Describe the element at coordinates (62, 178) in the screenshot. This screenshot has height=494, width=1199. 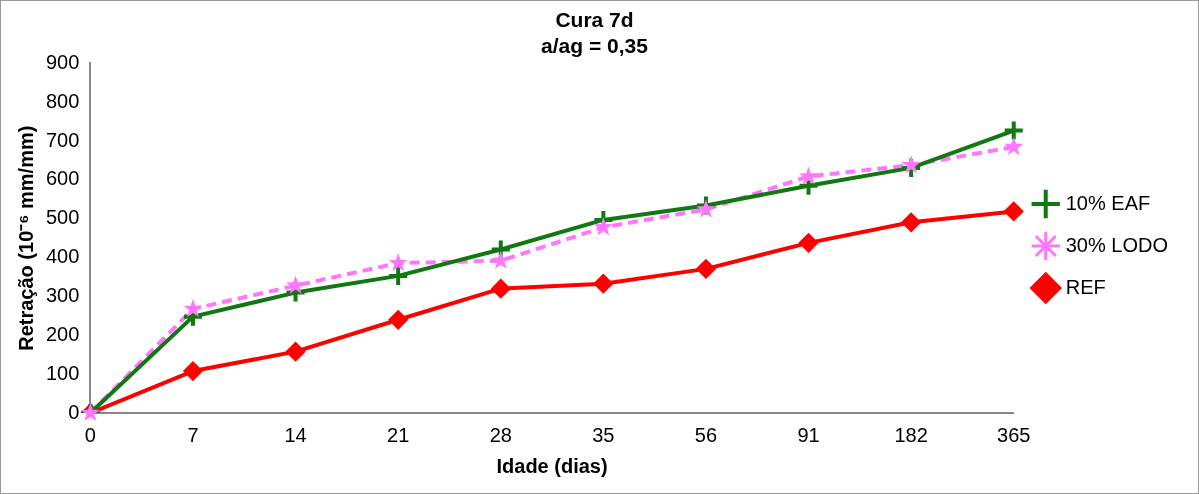
I see `y-tick-label: 600` at that location.